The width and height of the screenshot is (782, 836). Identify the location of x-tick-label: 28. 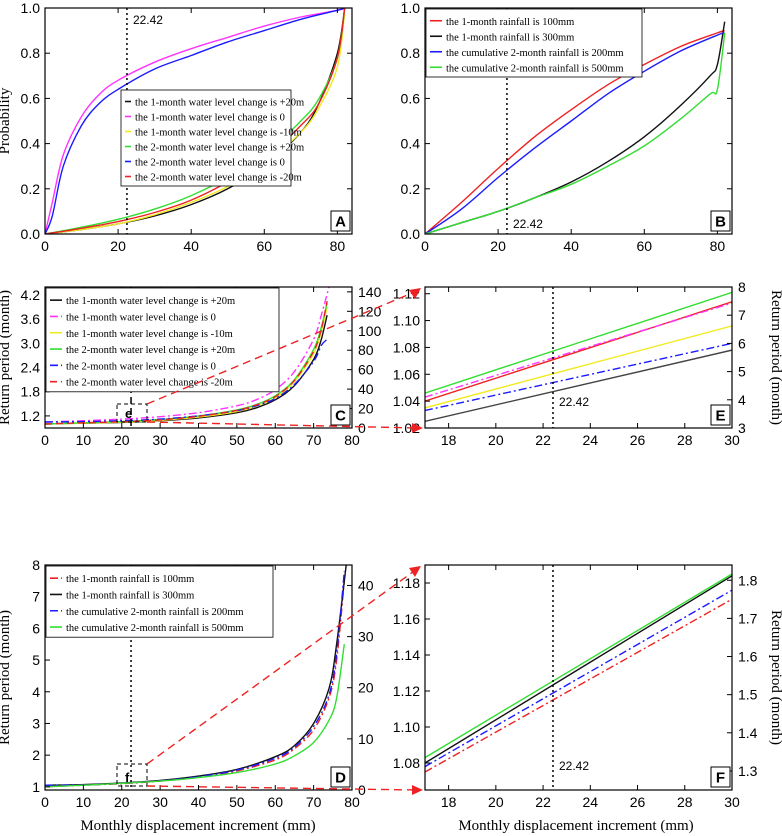
(685, 802).